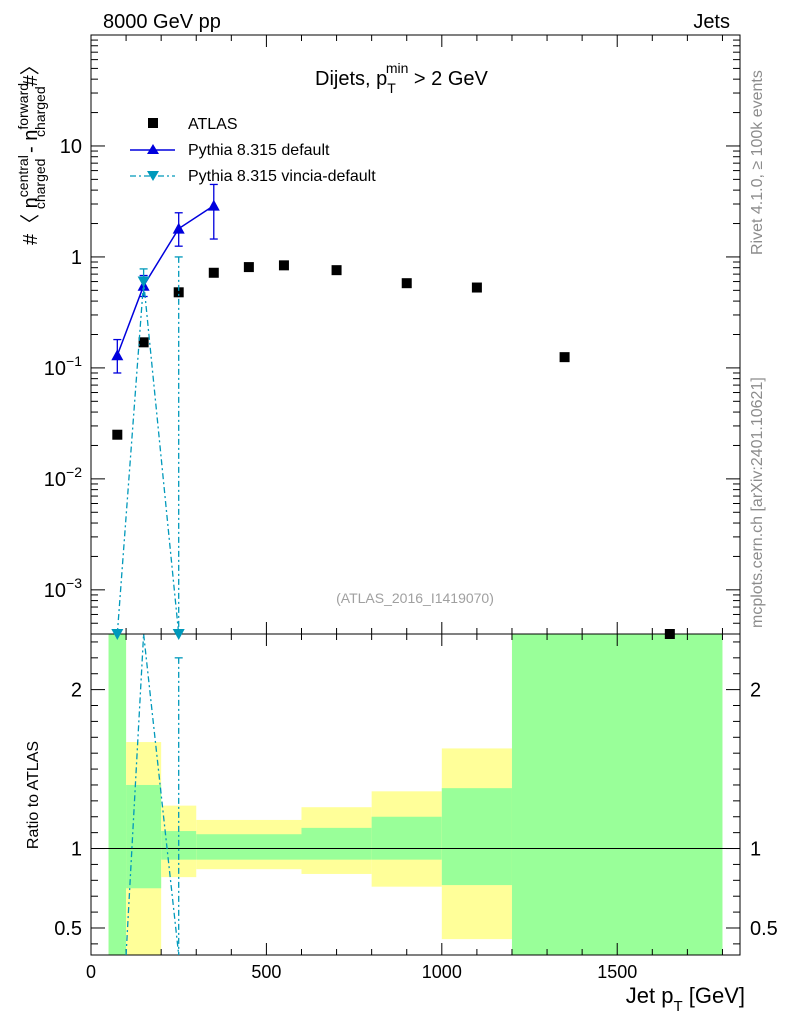  Describe the element at coordinates (259, 150) in the screenshot. I see `legend-label-default: Pythia 8.315 default` at that location.